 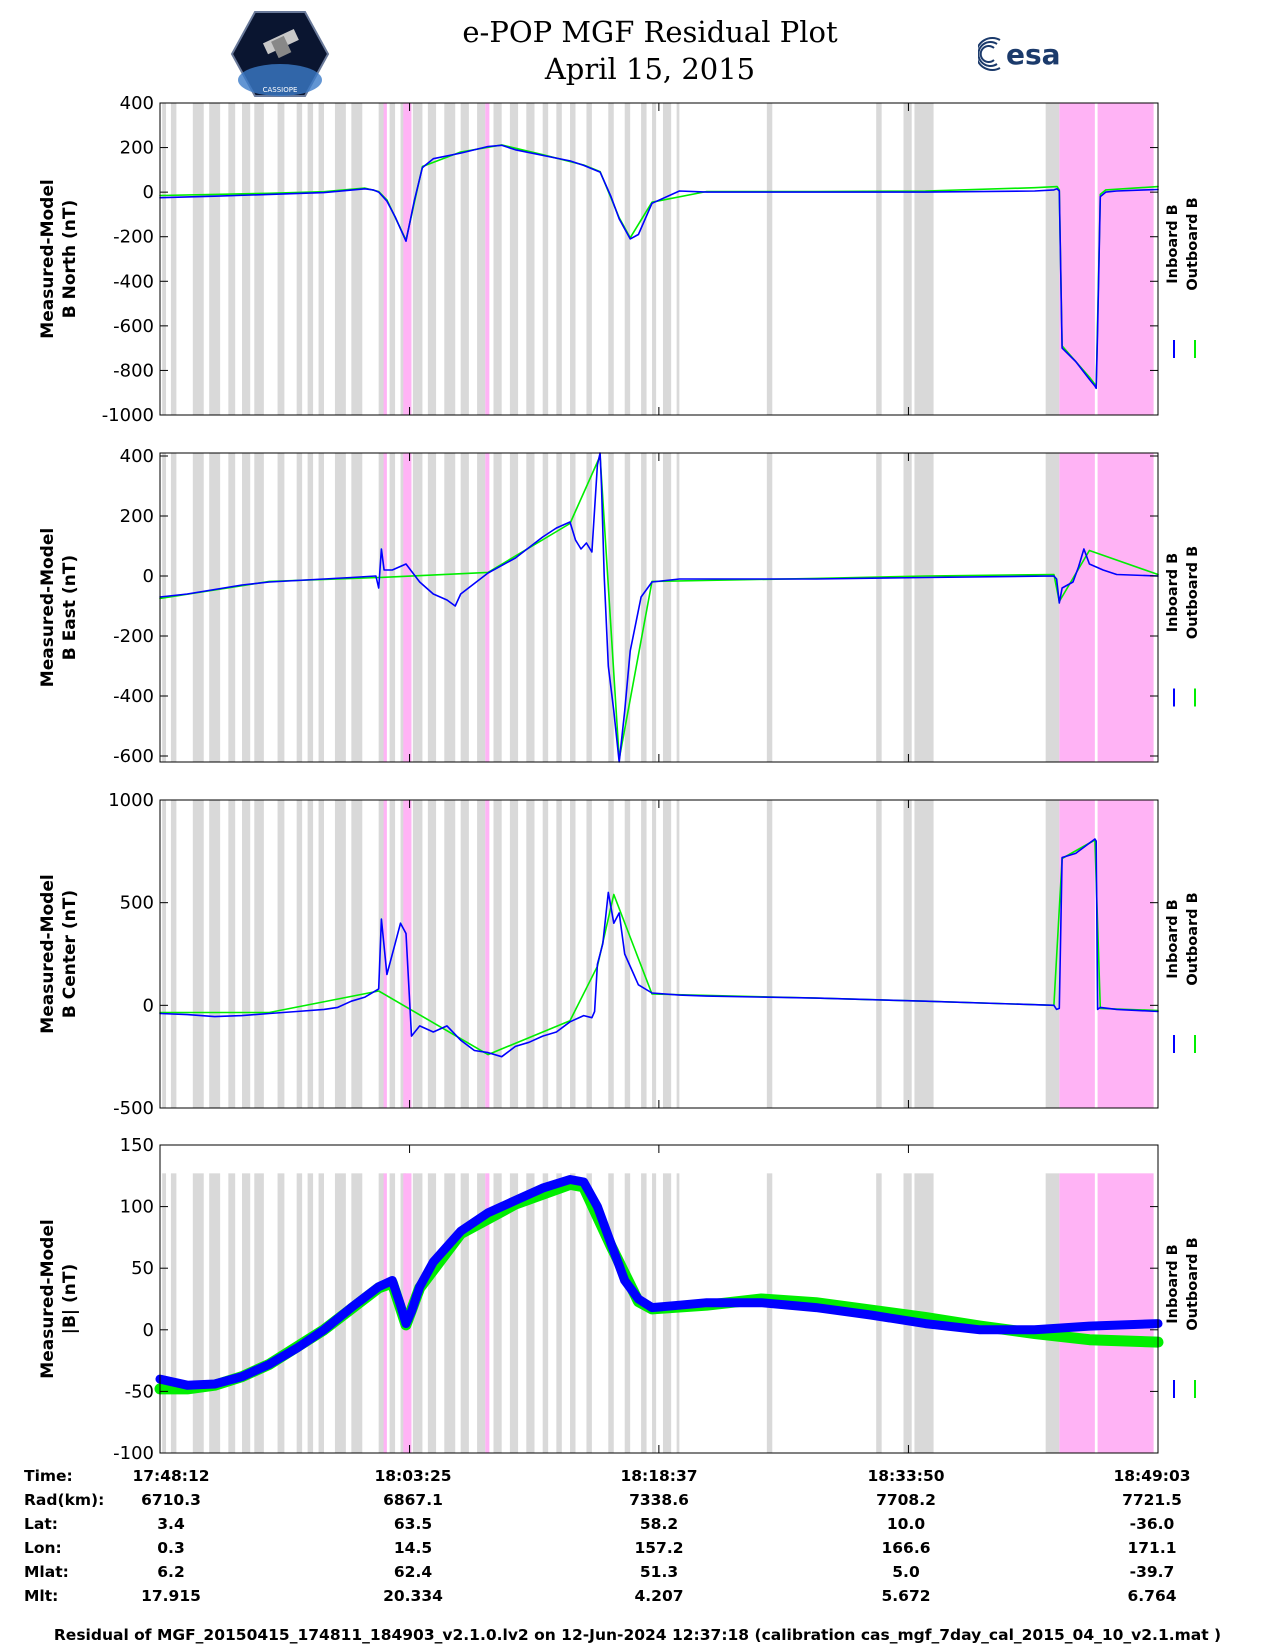 What do you see at coordinates (59, 953) in the screenshot?
I see `y-axis-label: Measured-Model B Center (nT)` at bounding box center [59, 953].